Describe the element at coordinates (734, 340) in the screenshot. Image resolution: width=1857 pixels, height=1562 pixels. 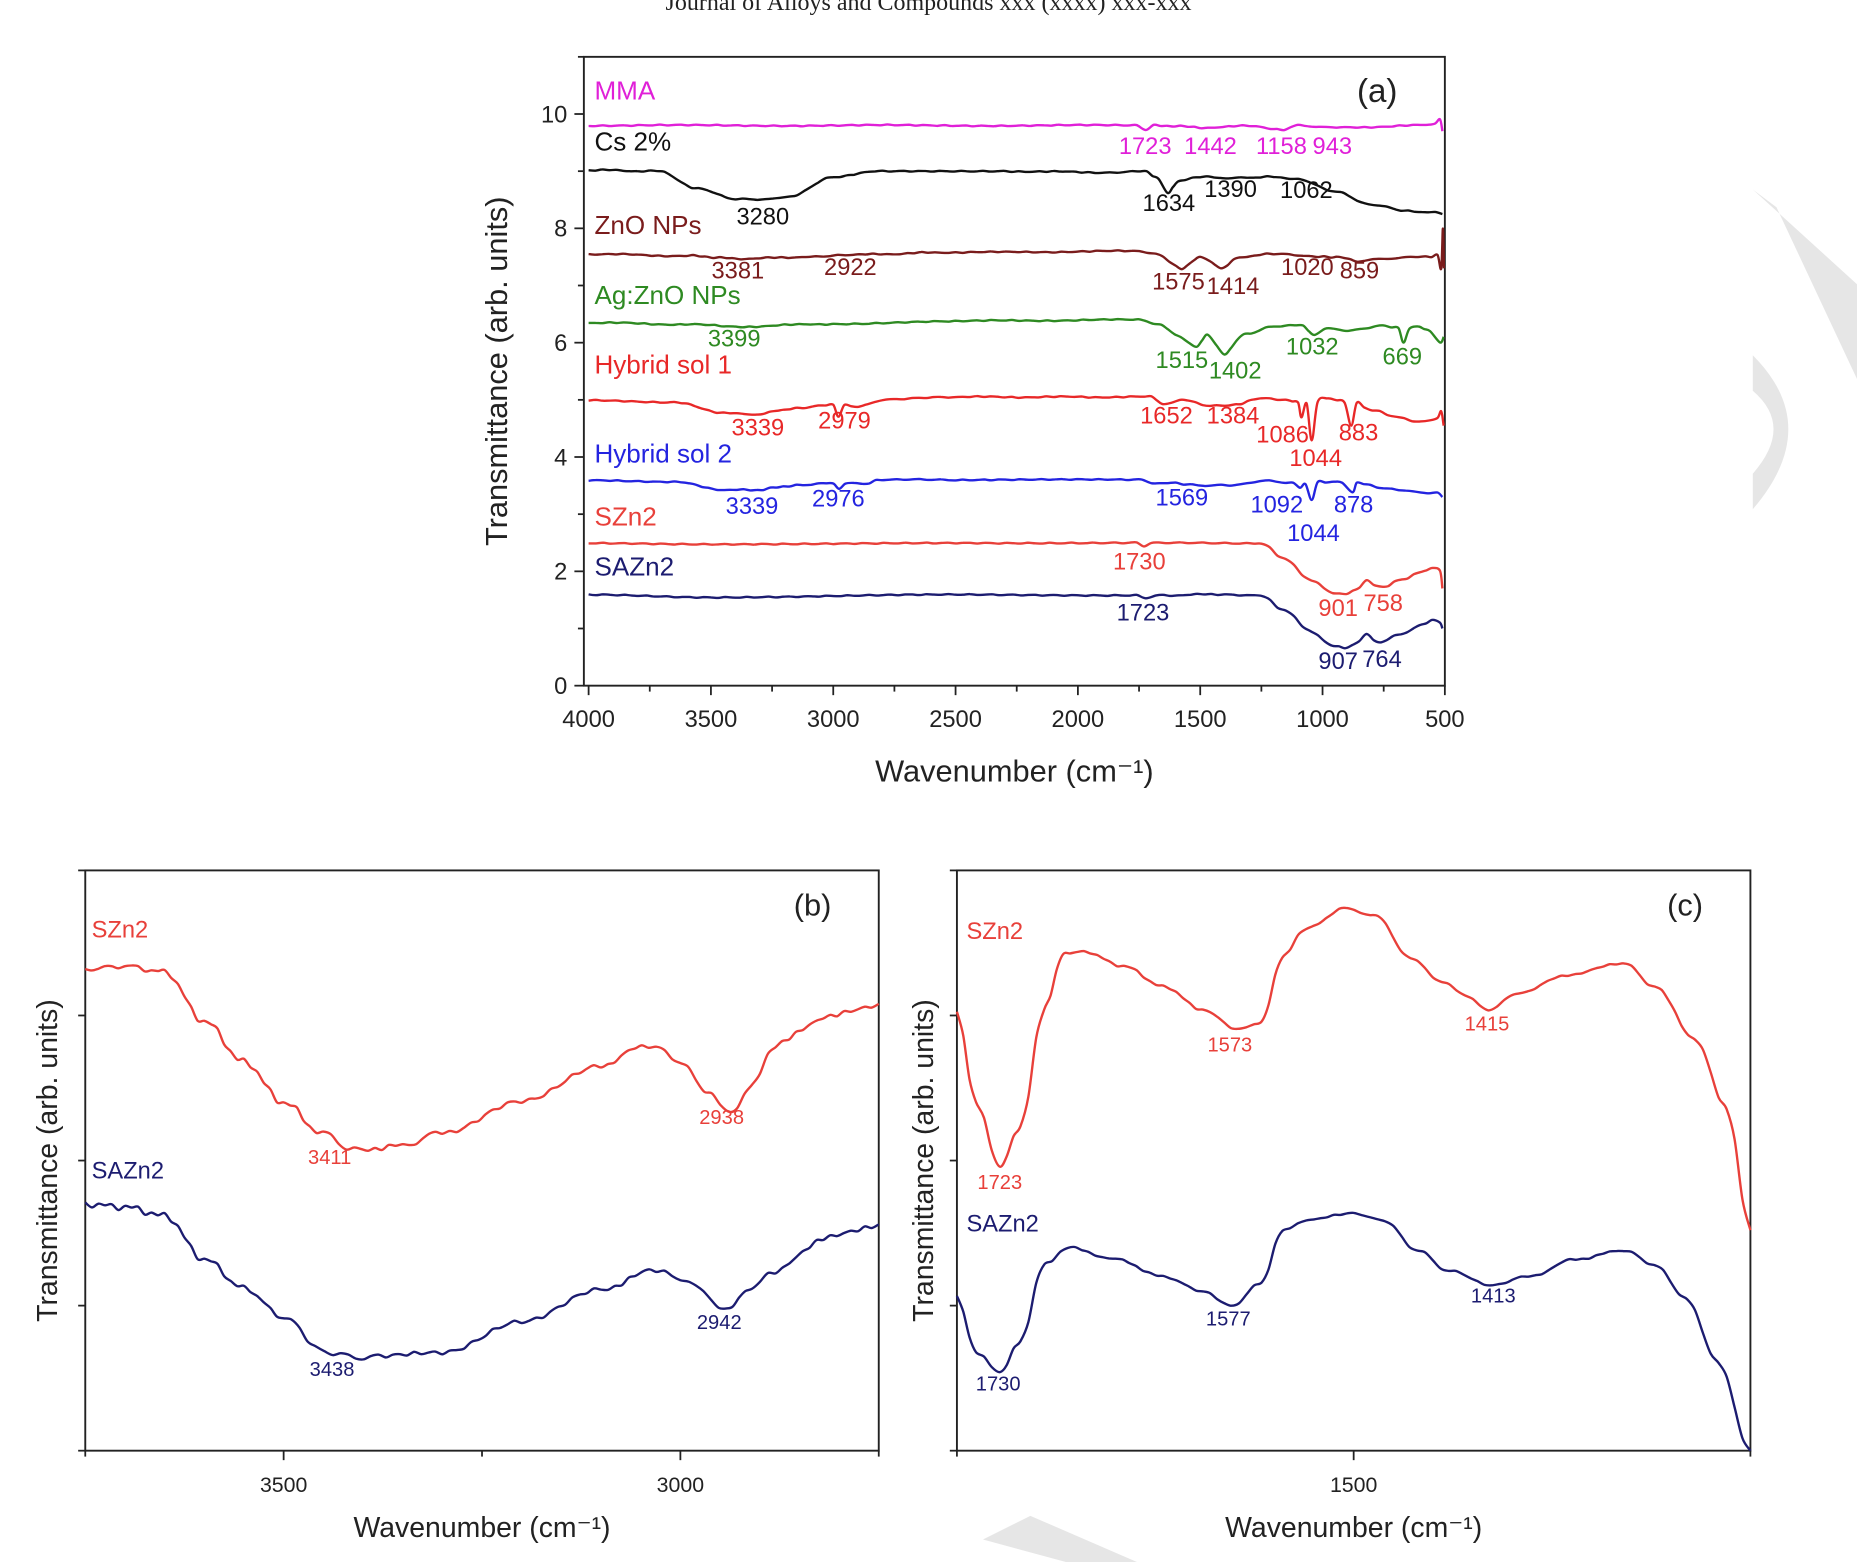
I see `peak-label: 3399` at that location.